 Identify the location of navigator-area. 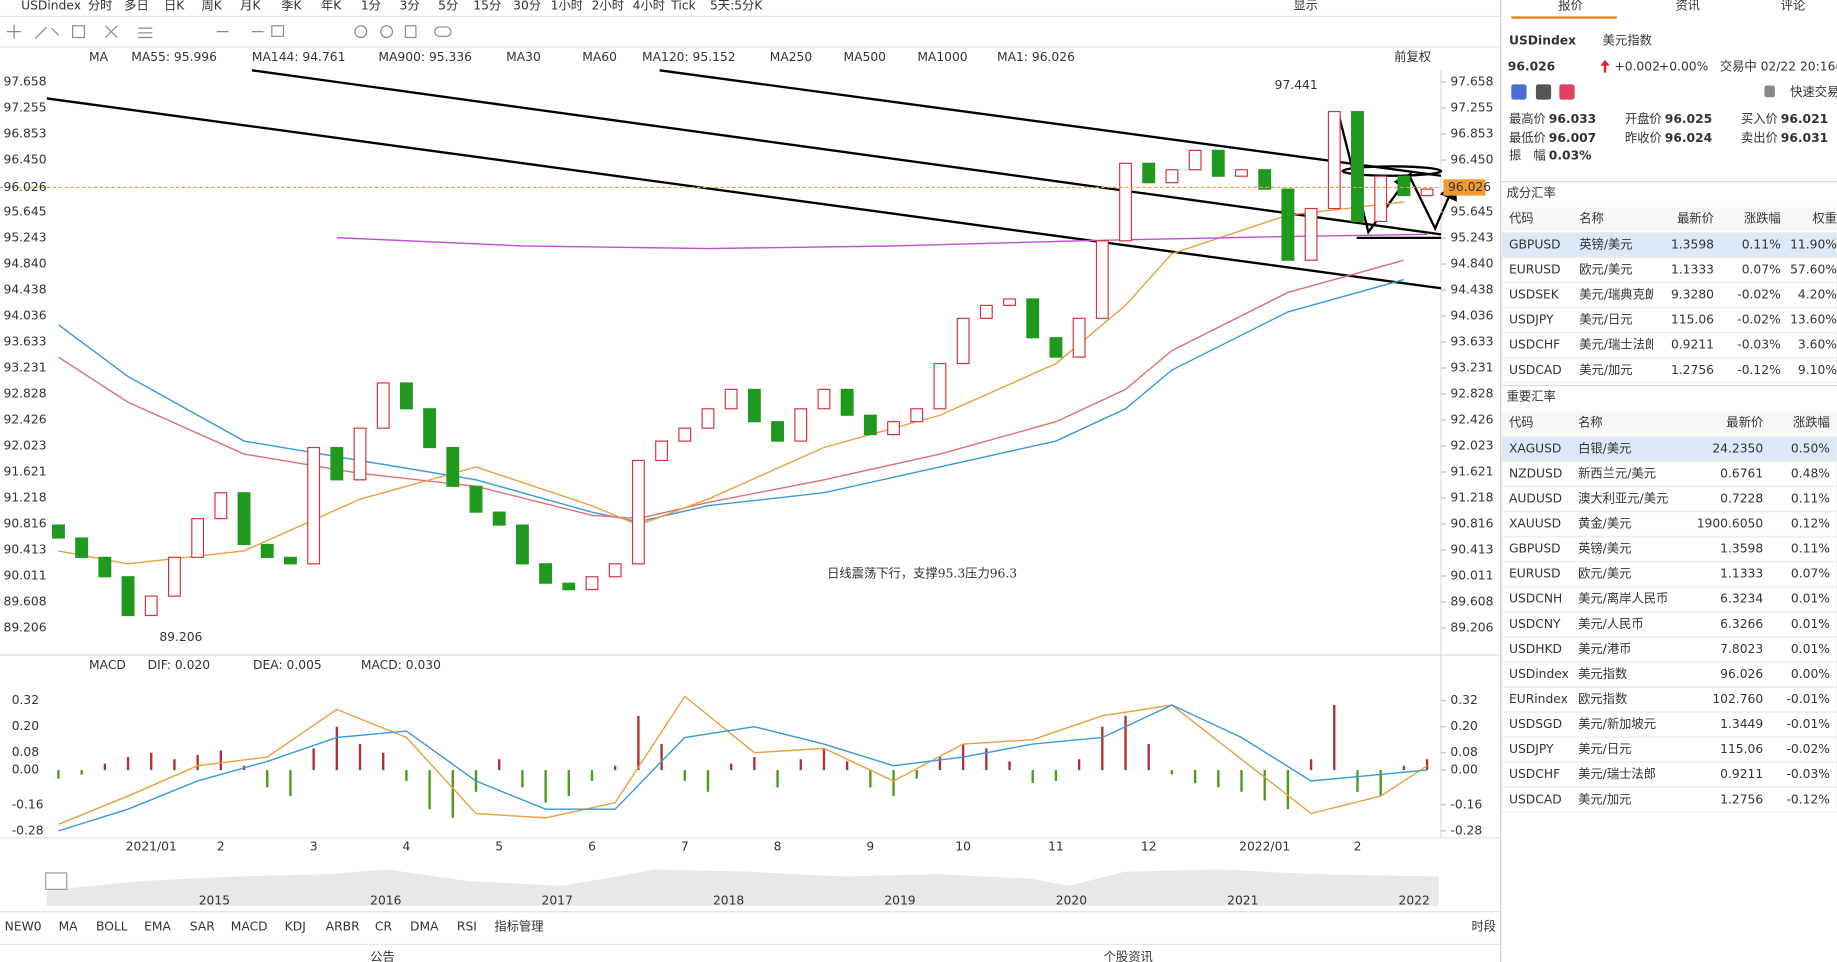
(742, 887).